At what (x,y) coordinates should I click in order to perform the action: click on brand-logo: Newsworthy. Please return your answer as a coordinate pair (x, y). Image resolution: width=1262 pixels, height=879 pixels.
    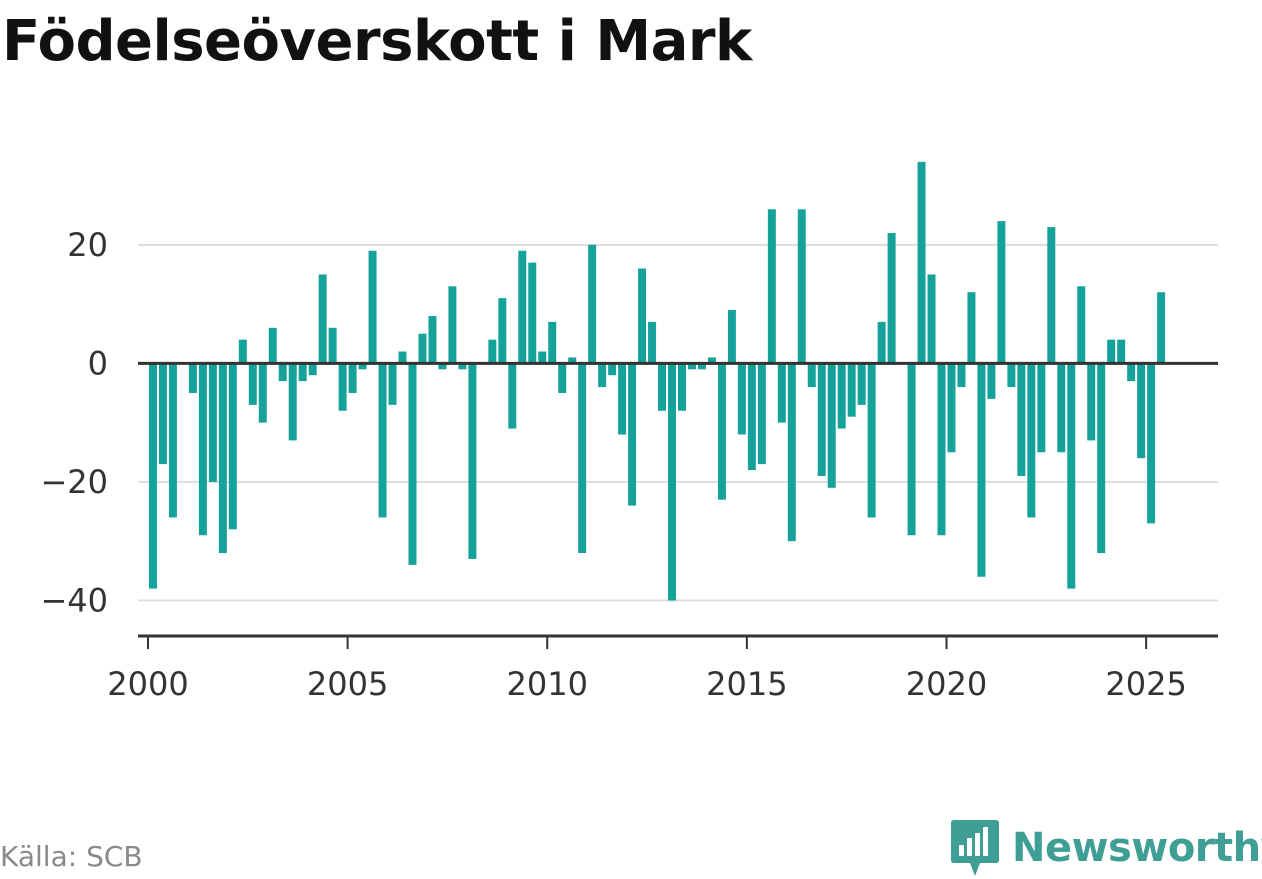
    Looking at the image, I should click on (1106, 848).